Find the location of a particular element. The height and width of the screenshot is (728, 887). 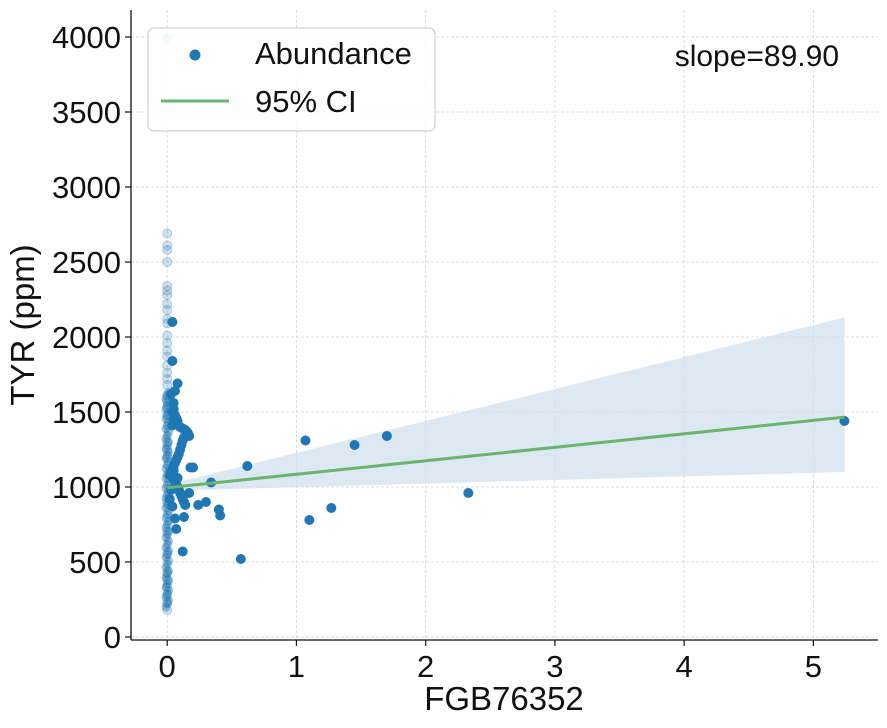

x-axis-title: FGB76352 is located at coordinates (504, 698).